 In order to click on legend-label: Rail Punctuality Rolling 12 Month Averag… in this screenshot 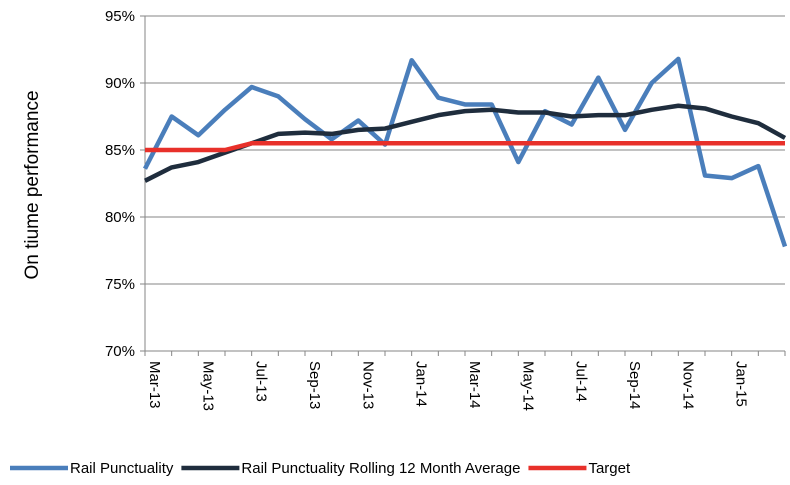, I will do `click(380, 468)`.